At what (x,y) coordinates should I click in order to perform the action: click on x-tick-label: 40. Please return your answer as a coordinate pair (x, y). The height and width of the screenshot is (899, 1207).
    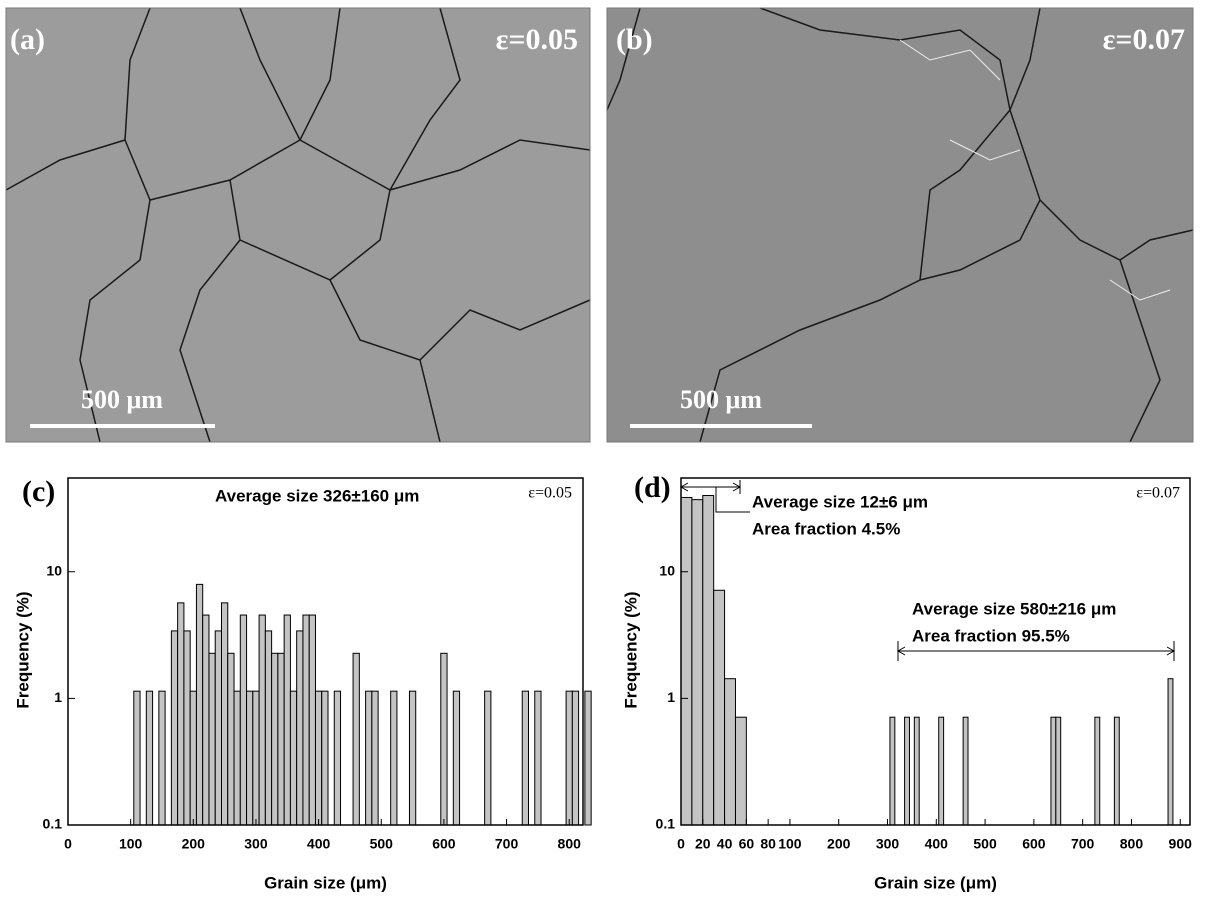
    Looking at the image, I should click on (725, 844).